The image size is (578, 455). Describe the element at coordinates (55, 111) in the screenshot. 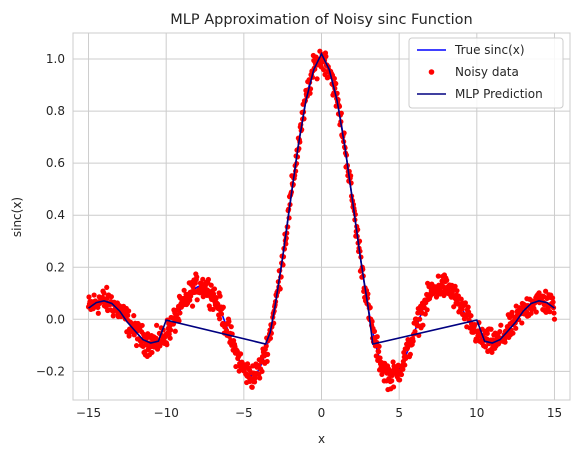

I see `y-tick-label: 0.8` at that location.